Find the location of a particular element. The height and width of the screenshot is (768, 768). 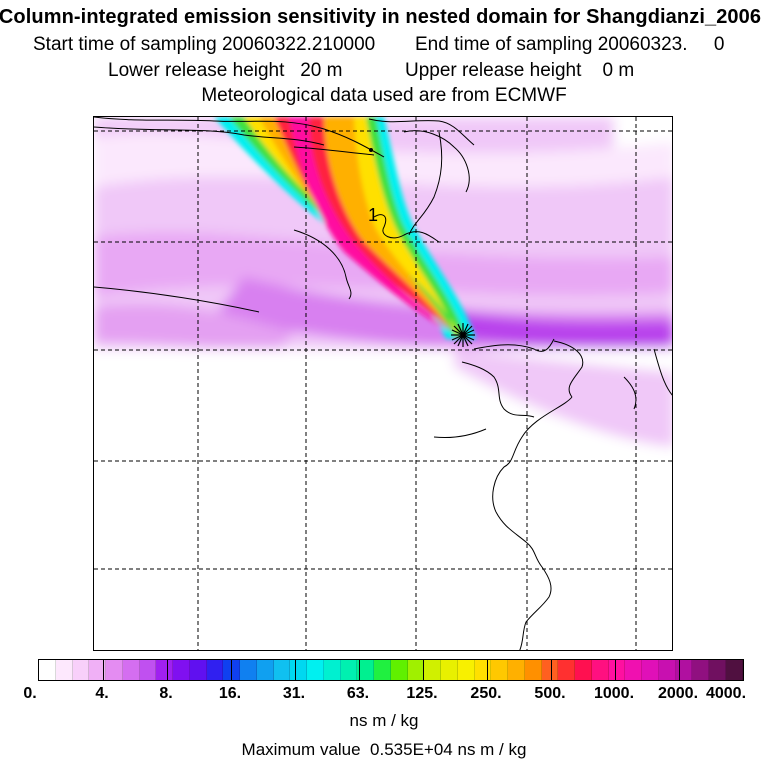

maximum-value-label: Maximum value is located at coordinates (301, 749).